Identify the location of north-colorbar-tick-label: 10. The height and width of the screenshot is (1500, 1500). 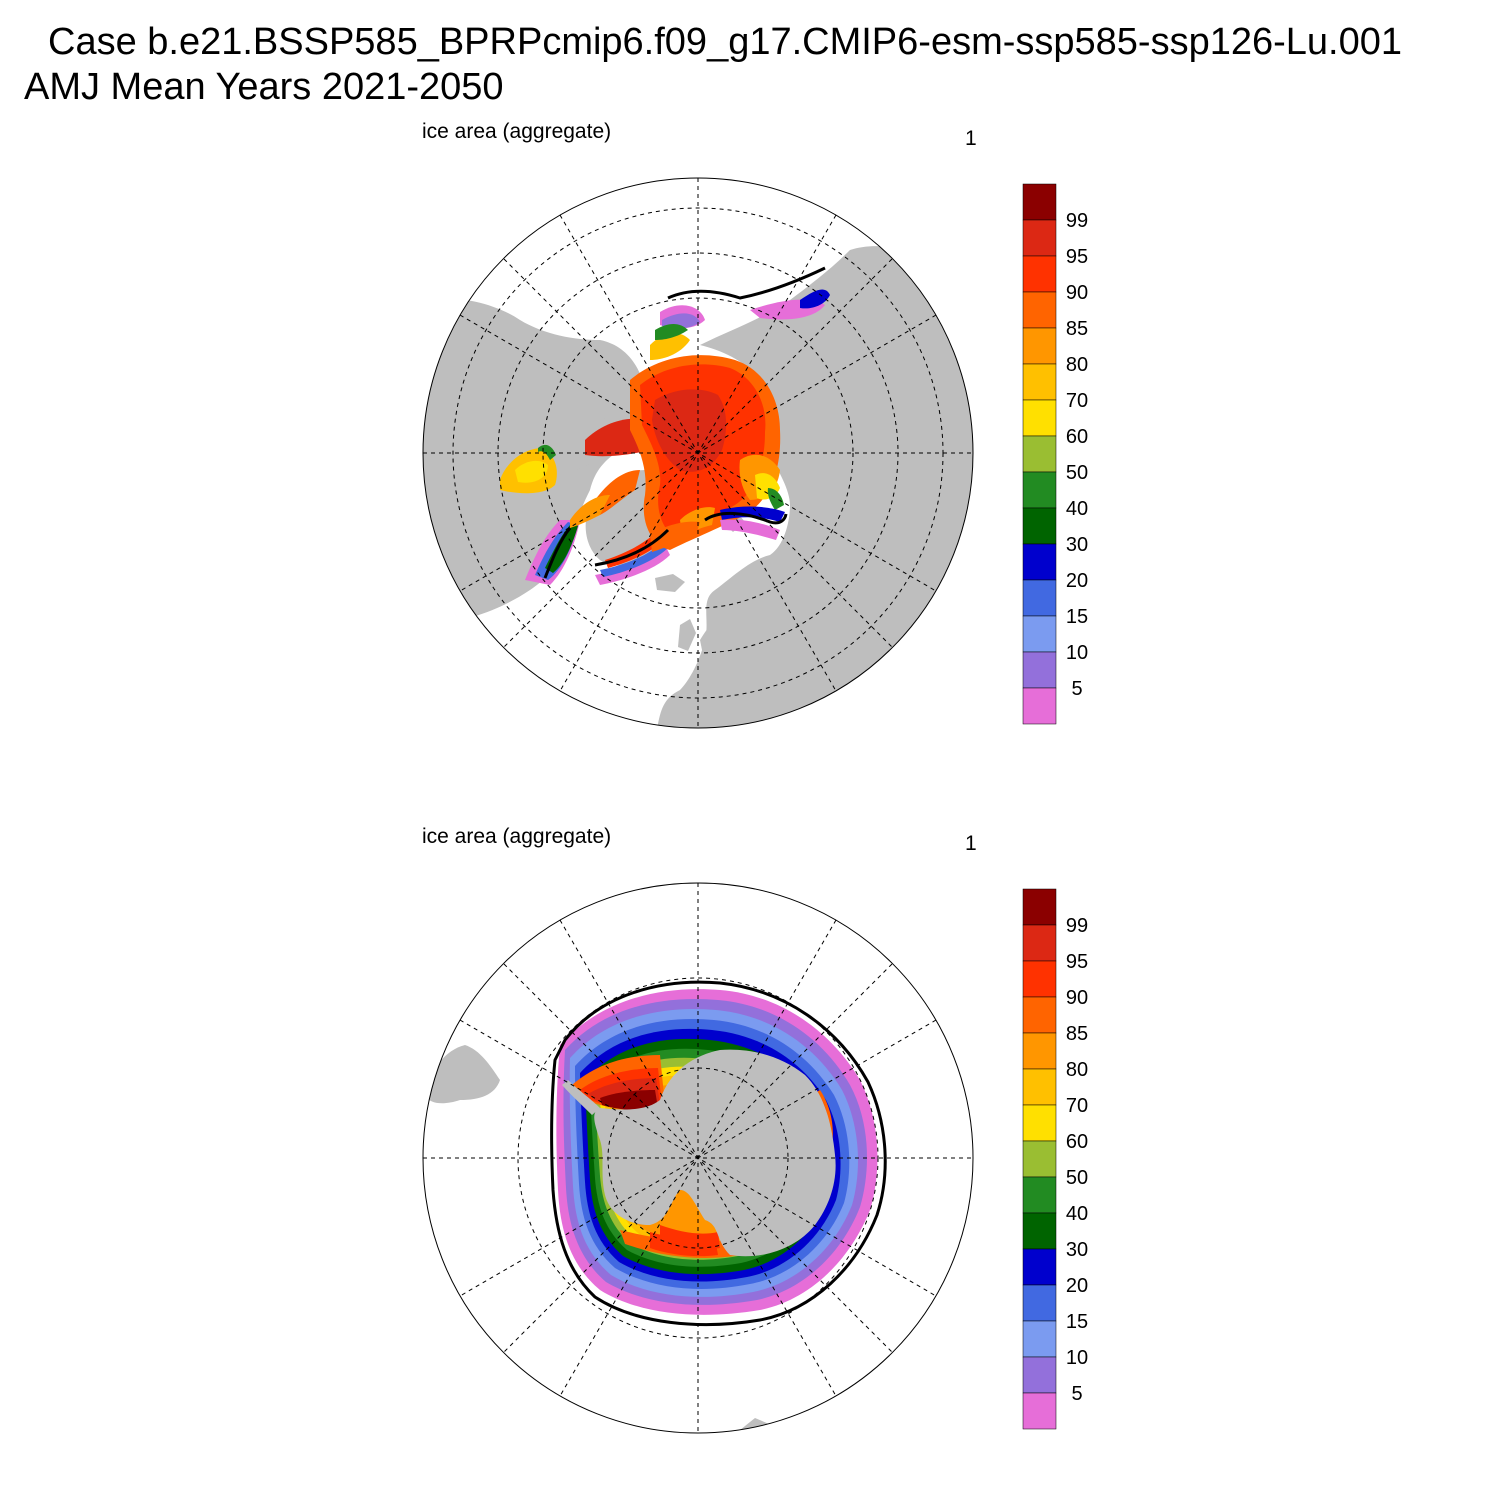
(1077, 653).